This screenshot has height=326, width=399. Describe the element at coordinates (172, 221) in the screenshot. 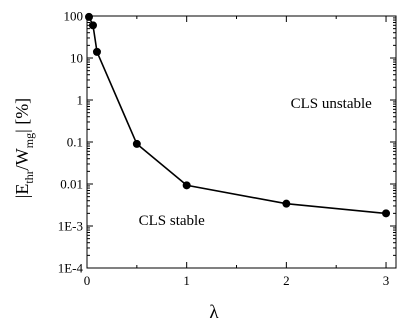

I see `annotation-label: CLS stable` at that location.